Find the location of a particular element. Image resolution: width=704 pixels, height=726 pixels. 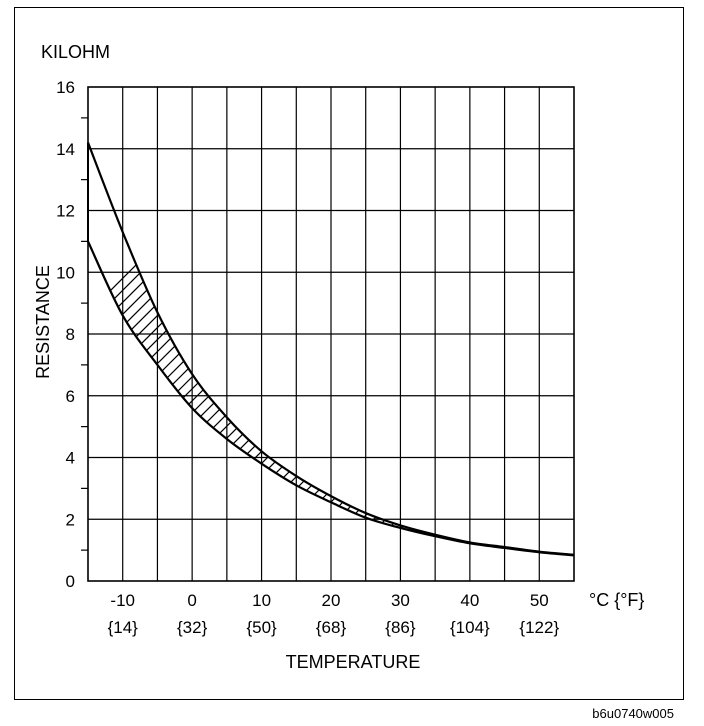

x-unit-label: °C {°F} is located at coordinates (616, 600).